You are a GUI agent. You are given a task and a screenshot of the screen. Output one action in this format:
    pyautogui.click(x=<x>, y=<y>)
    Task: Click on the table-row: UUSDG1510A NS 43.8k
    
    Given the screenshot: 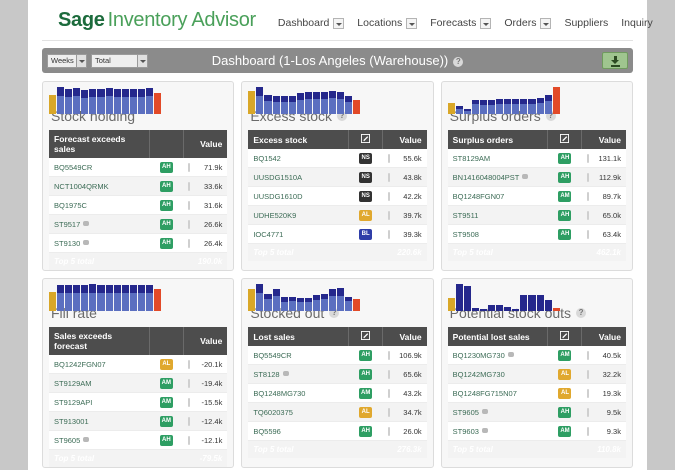 What is the action you would take?
    pyautogui.click(x=337, y=177)
    